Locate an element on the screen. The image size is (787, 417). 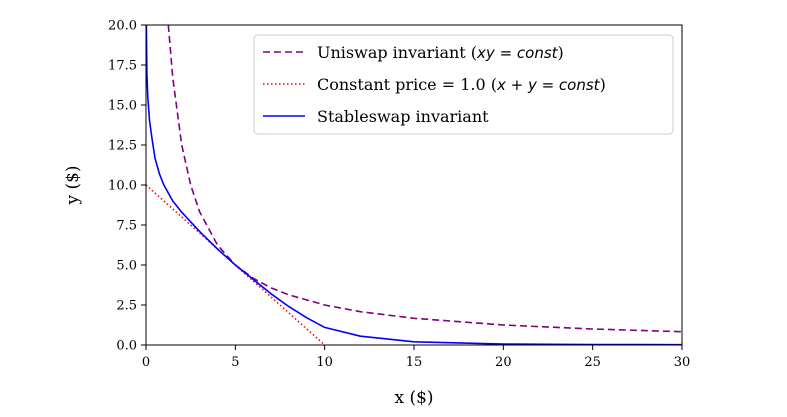
y-tick-label: 5.0 is located at coordinates (126, 266).